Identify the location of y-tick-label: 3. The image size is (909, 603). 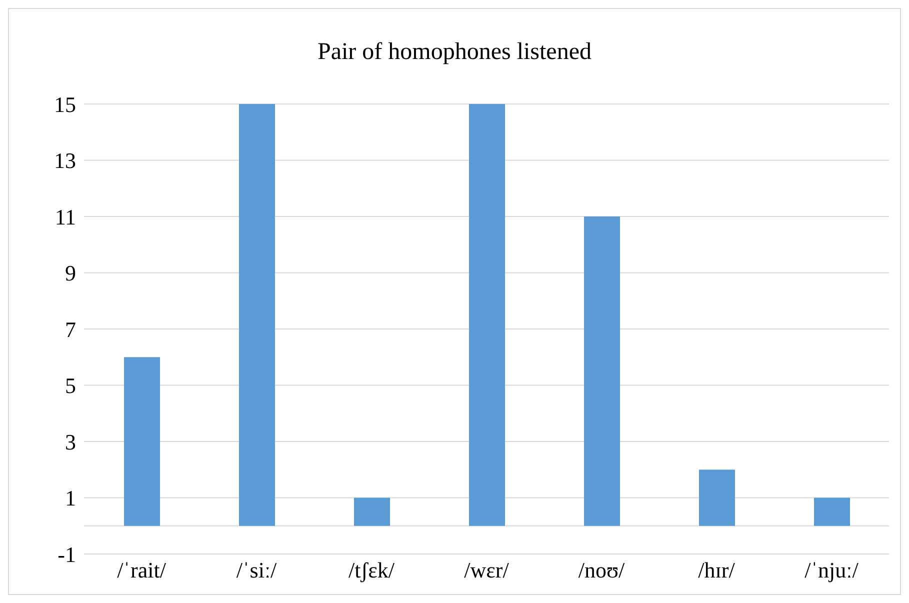
(70, 441).